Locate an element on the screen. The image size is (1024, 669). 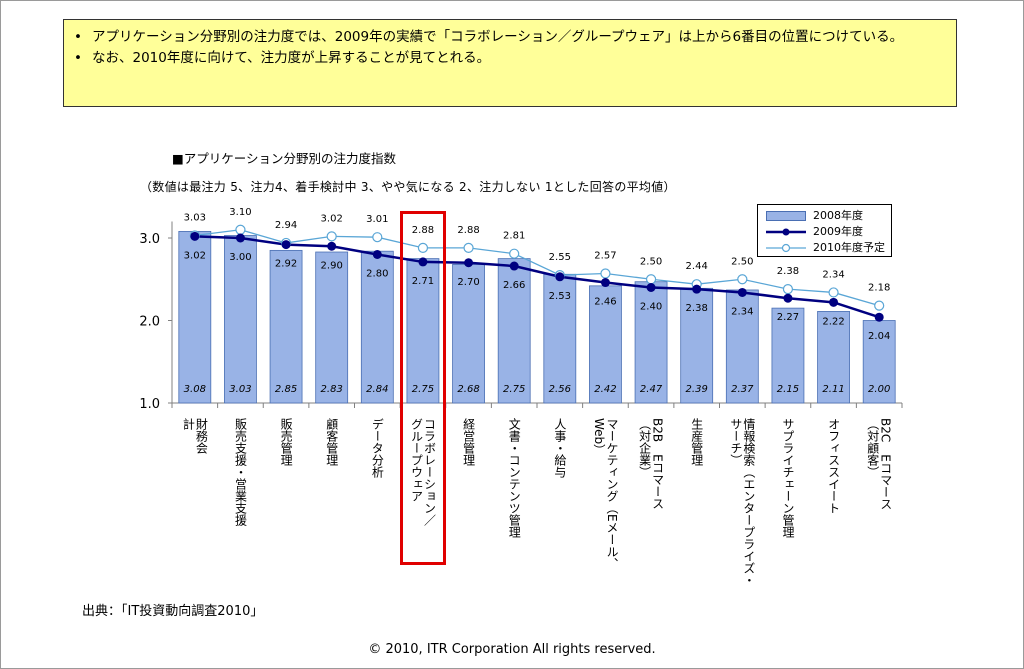
source-note: 出典：「IT投資動向調査2010」 is located at coordinates (173, 611).